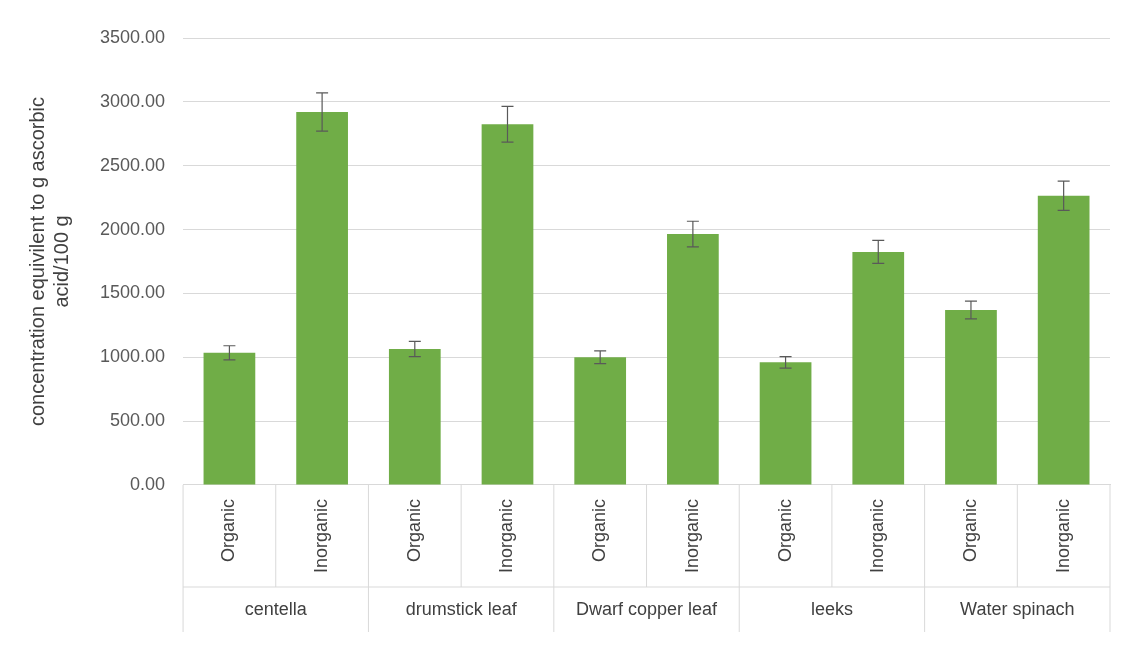  I want to click on text: drumstick leaf, so click(461, 608).